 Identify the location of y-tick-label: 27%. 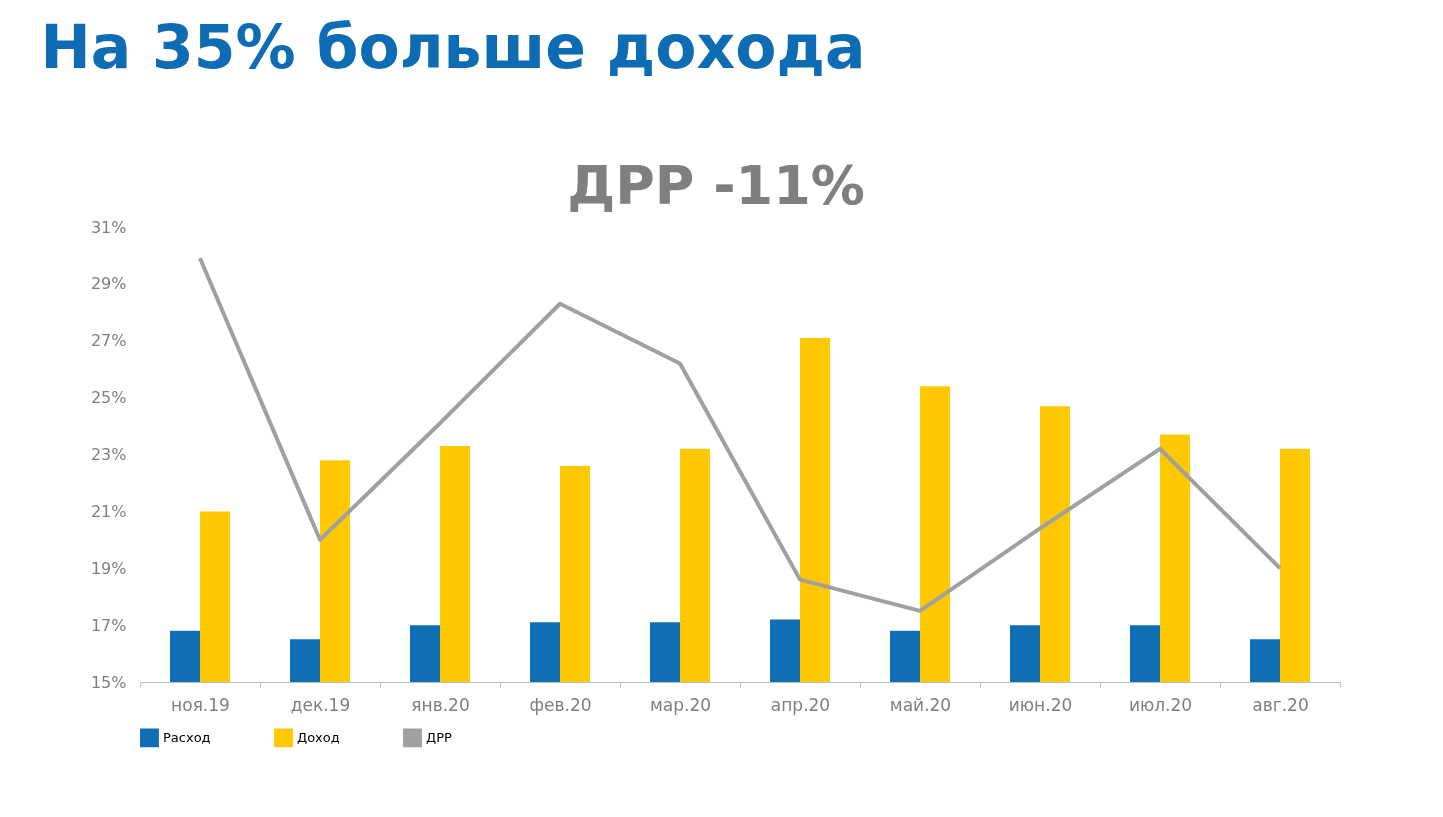
(108, 341).